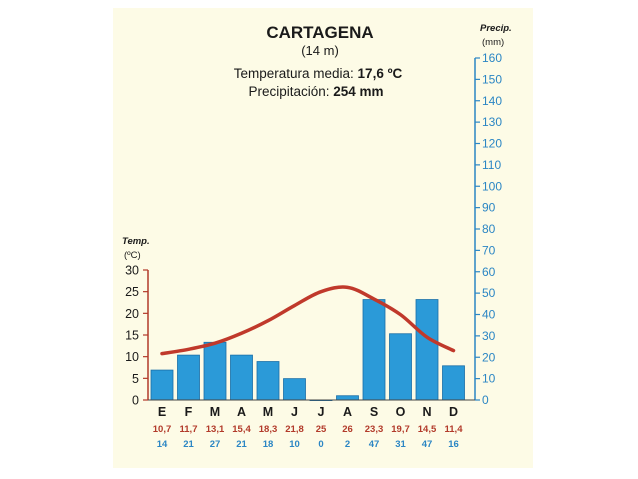  Describe the element at coordinates (189, 429) in the screenshot. I see `temperature-value-label: 11,7` at that location.